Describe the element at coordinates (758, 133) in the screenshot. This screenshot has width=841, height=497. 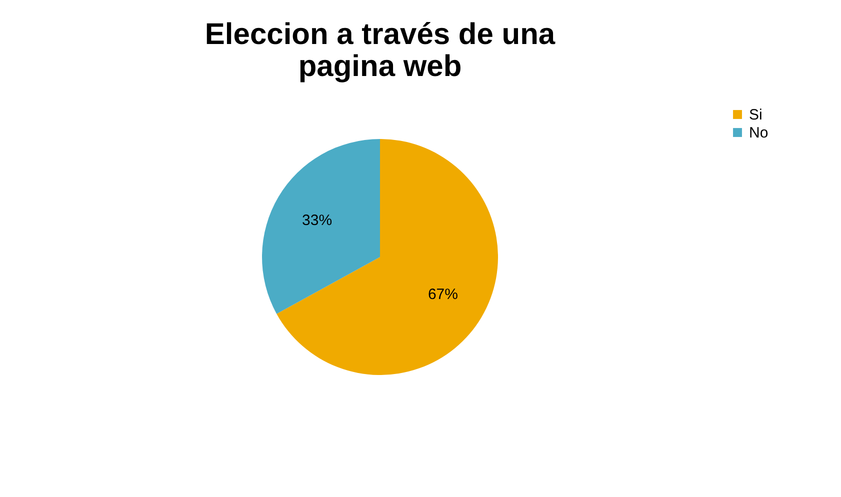
I see `legend-label: No` at that location.